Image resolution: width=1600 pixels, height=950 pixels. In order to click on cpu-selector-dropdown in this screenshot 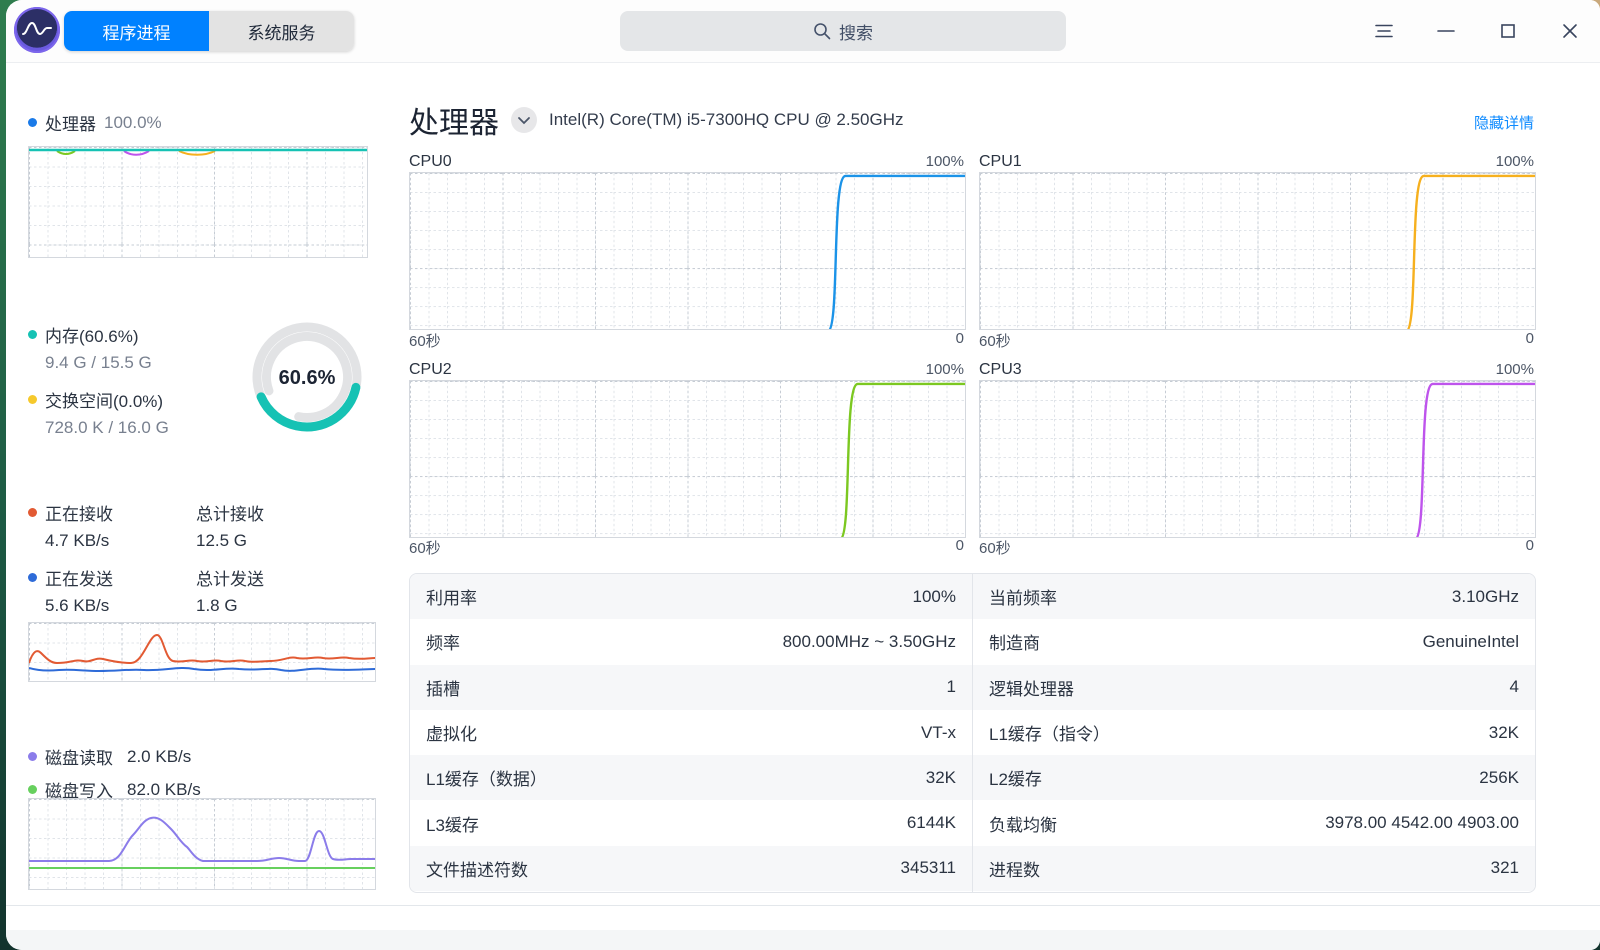, I will do `click(524, 120)`.